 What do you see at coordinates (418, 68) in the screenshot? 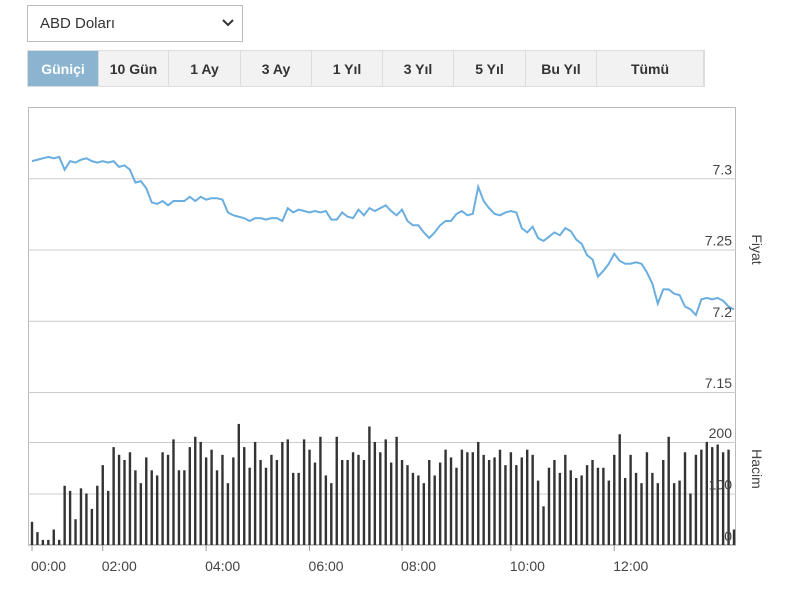
I see `period-tab: 3 Yıl` at bounding box center [418, 68].